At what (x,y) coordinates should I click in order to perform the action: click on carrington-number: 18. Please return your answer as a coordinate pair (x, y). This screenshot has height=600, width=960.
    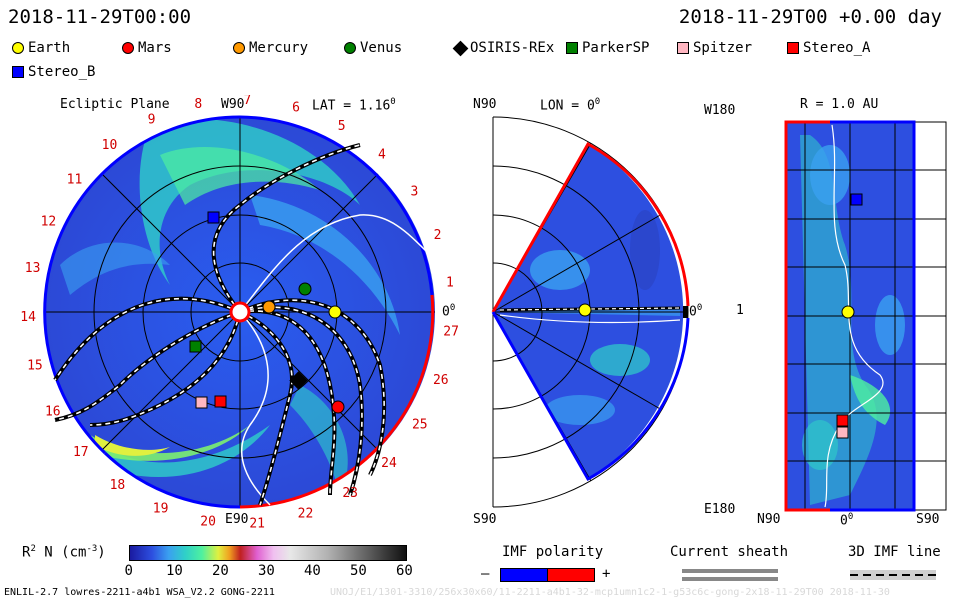
    Looking at the image, I should click on (118, 485).